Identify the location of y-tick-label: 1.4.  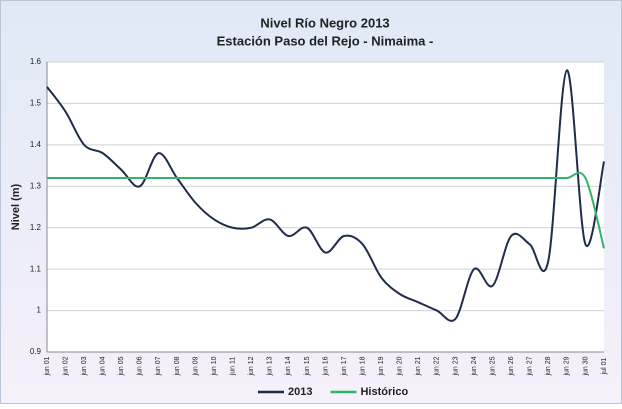
(36, 144).